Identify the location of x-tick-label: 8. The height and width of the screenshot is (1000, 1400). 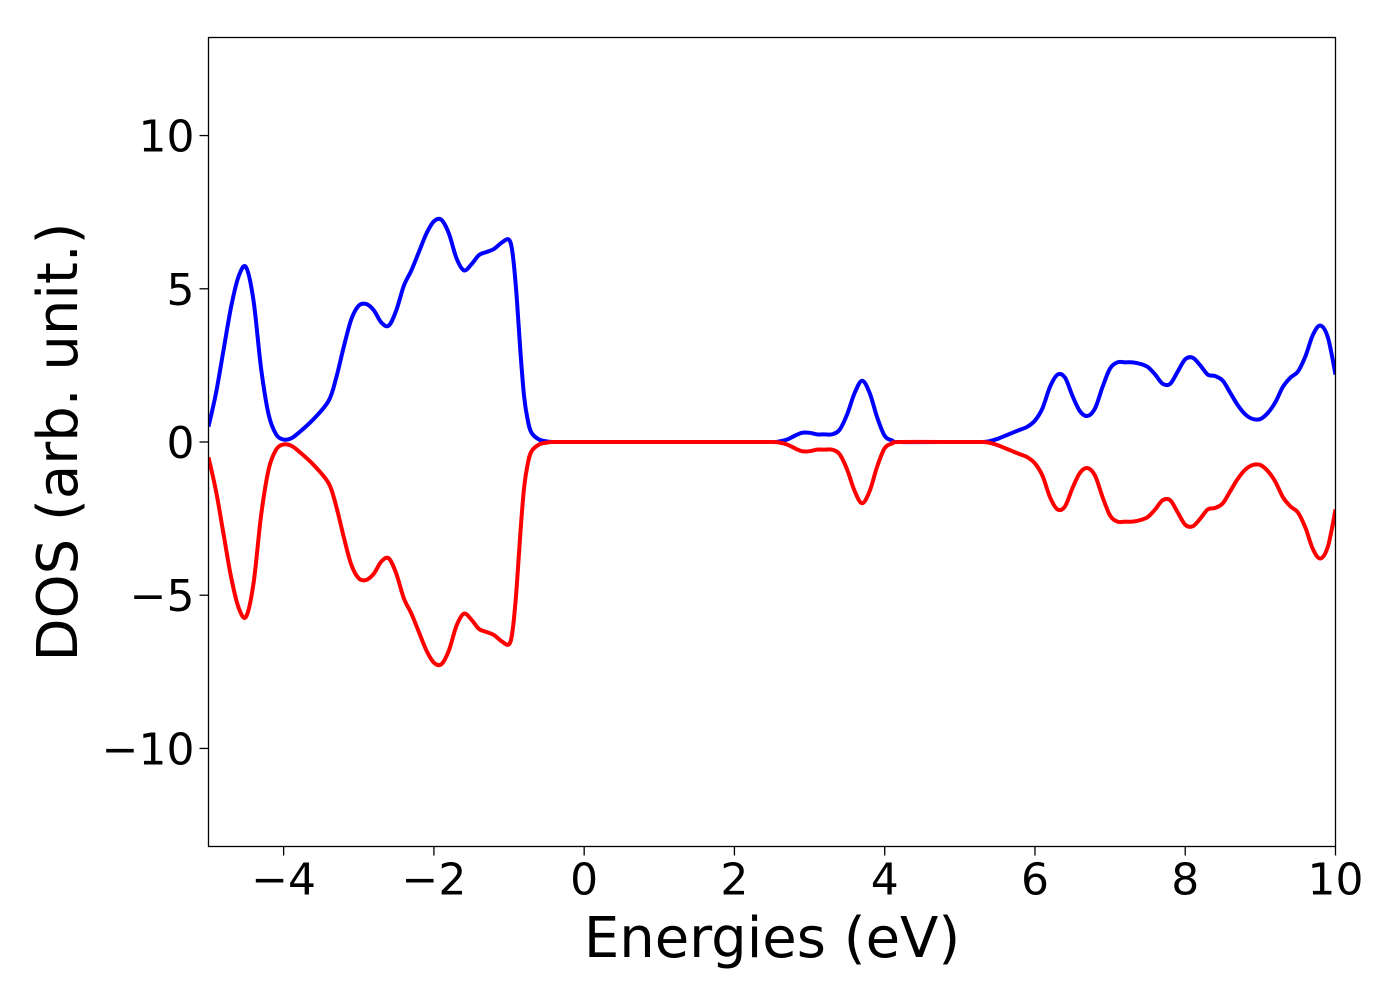
(1185, 880).